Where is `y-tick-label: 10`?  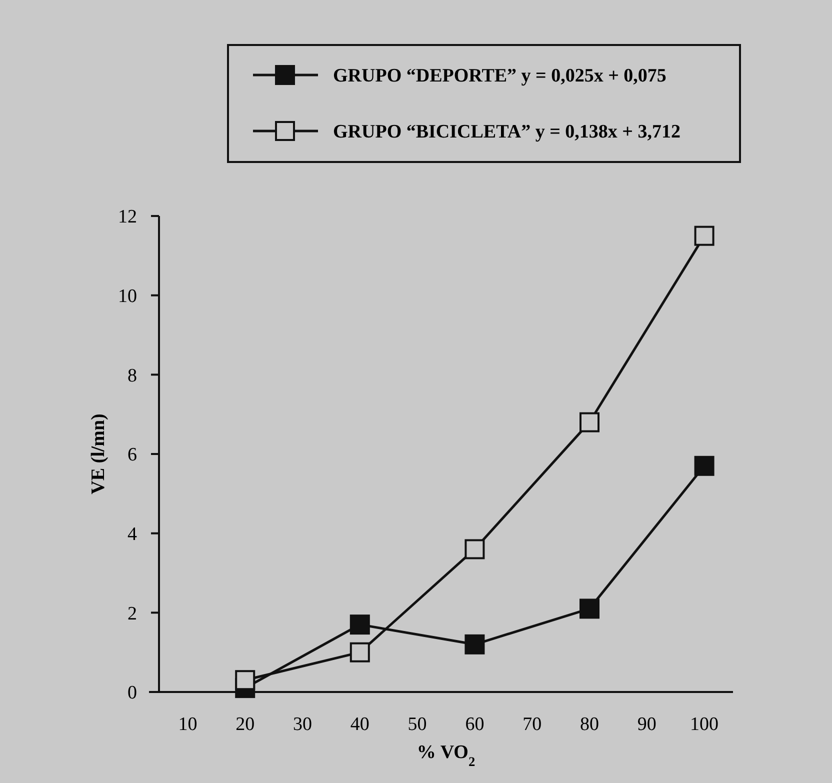 y-tick-label: 10 is located at coordinates (127, 296).